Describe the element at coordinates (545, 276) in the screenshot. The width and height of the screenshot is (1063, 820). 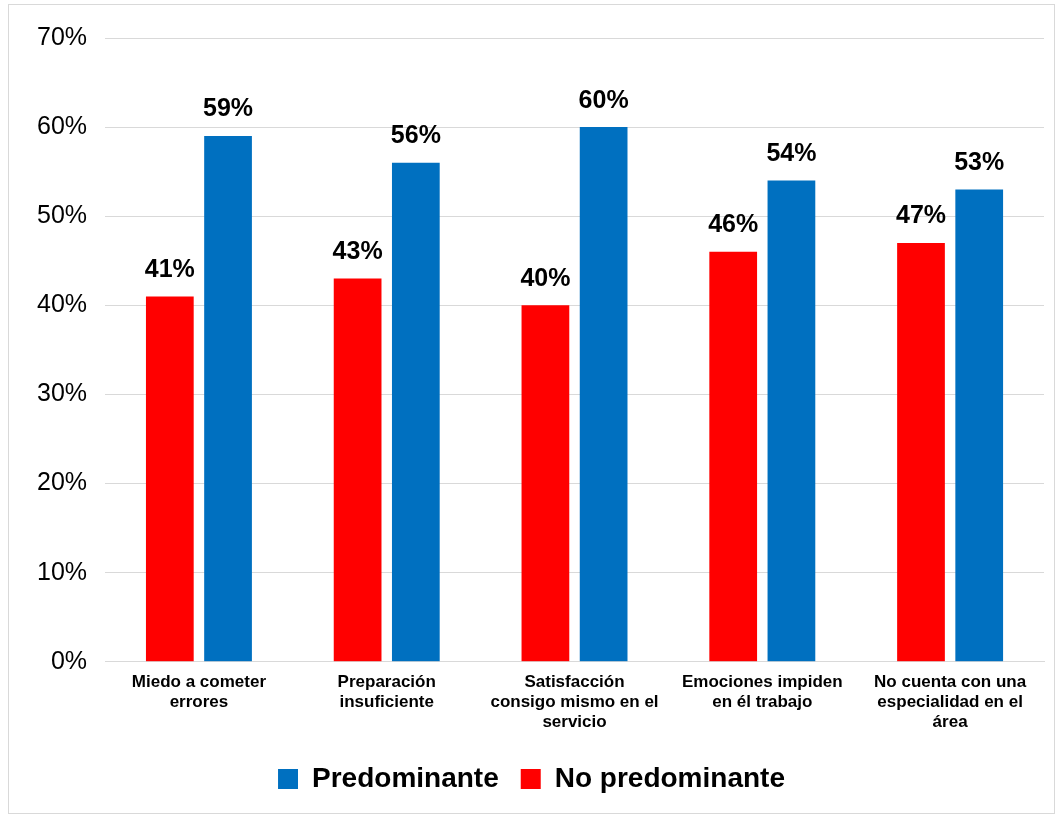
I see `data-label: 40%` at that location.